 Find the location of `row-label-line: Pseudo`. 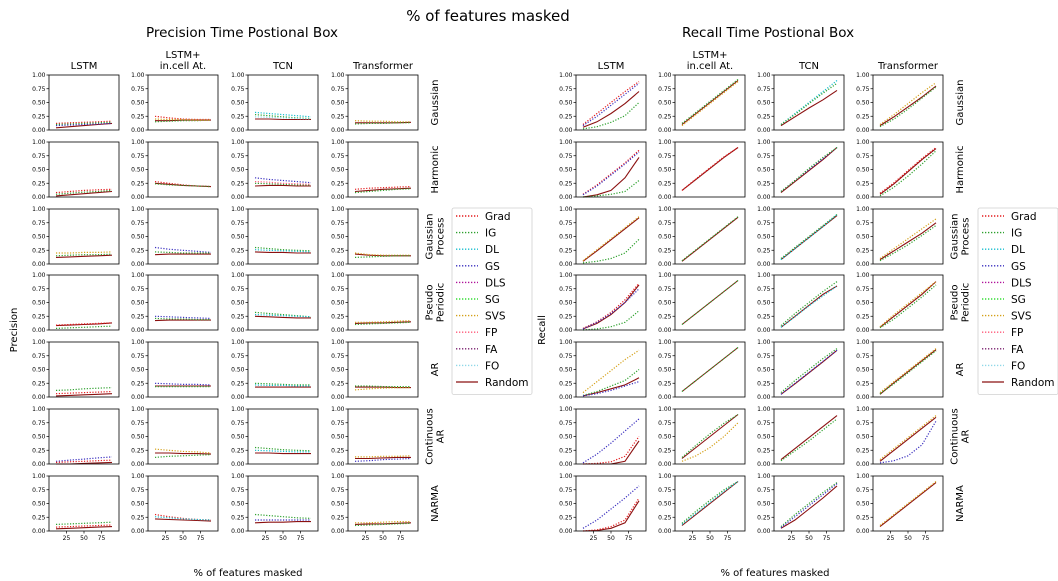

row-label-line: Pseudo is located at coordinates (430, 302).